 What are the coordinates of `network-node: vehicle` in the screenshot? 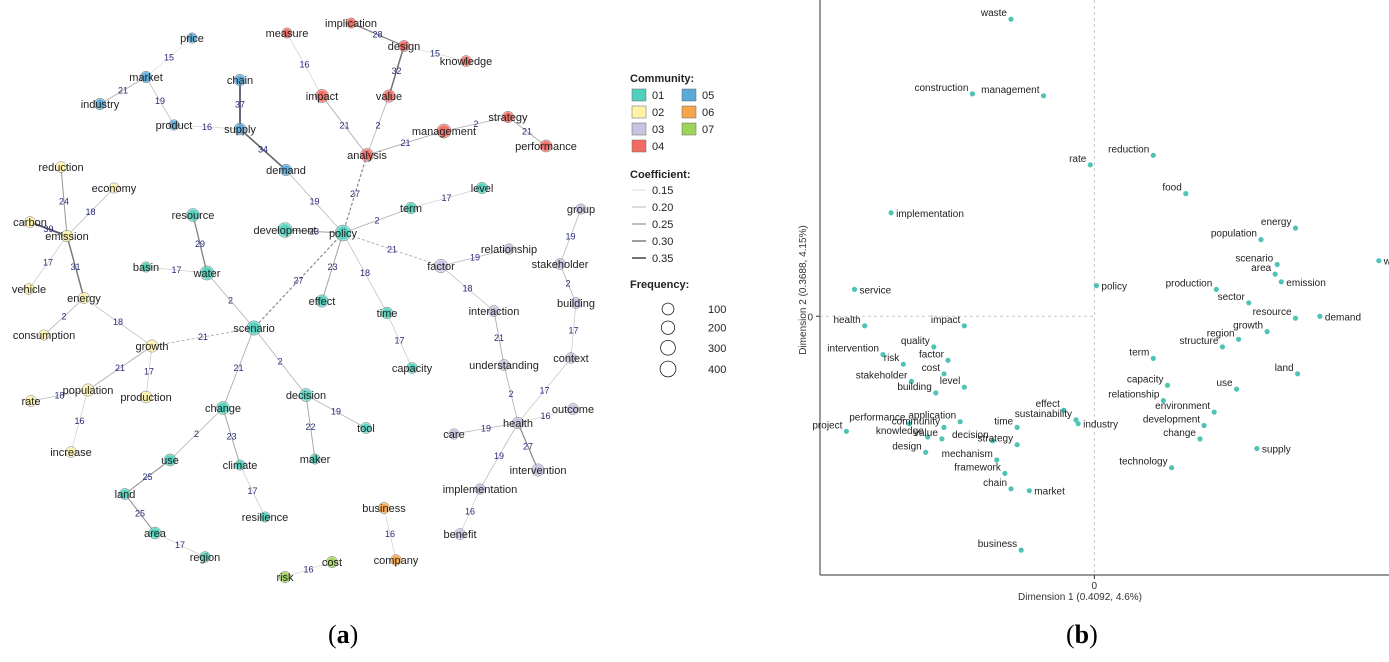 It's located at (29, 289).